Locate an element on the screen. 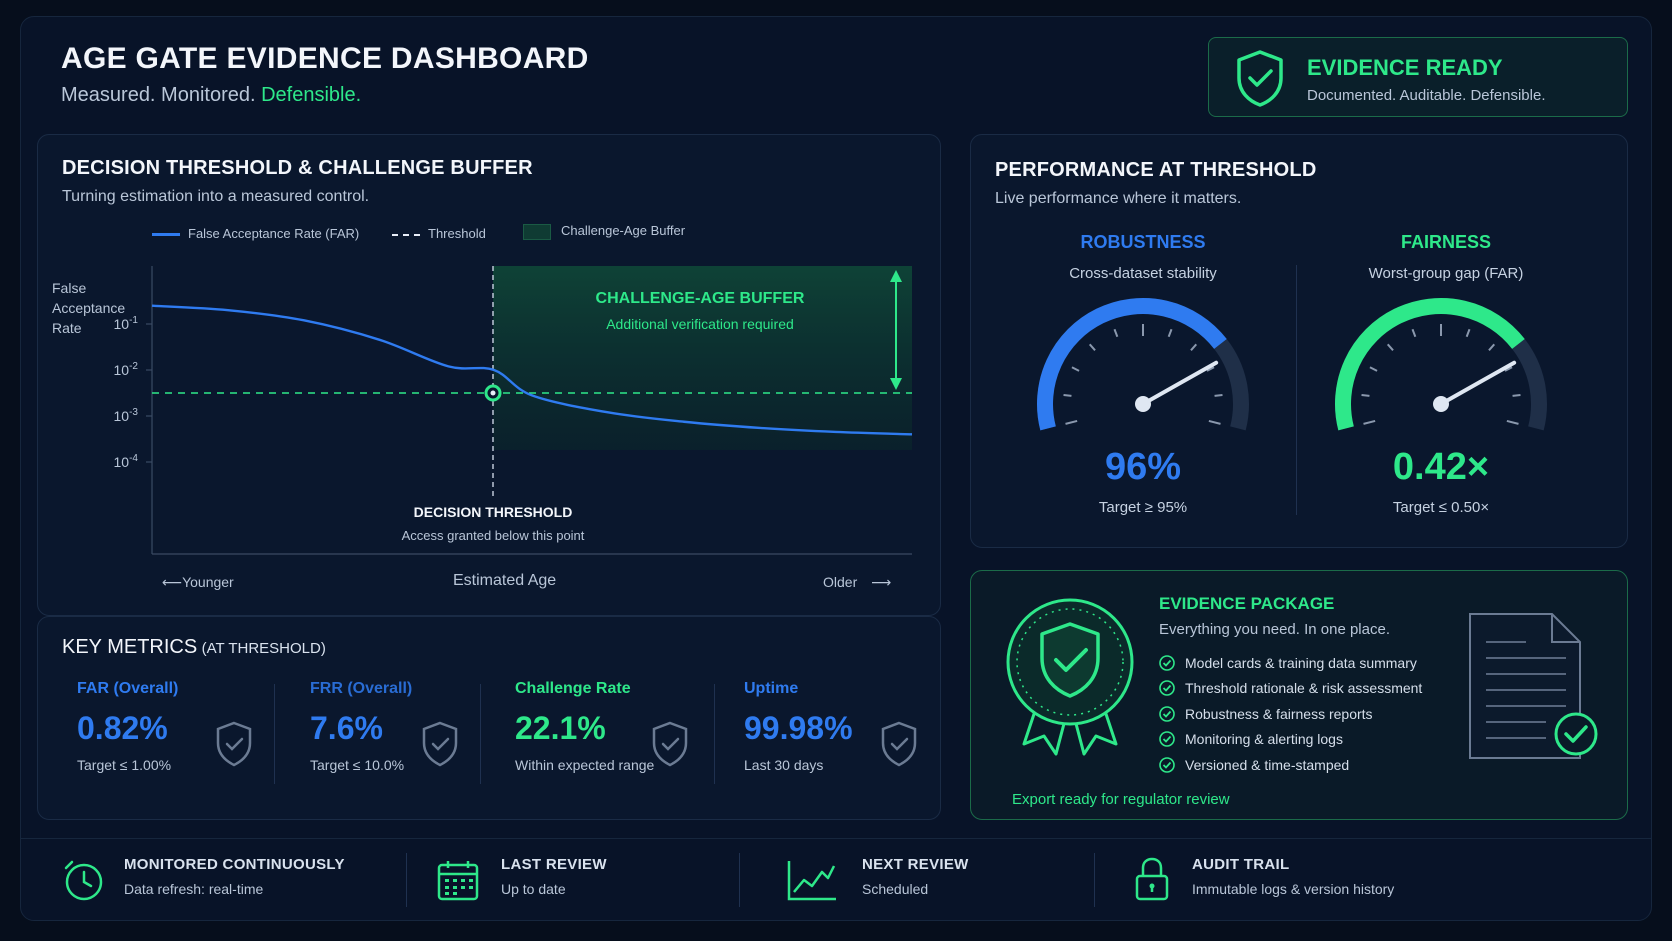  evidence-title: EVIDENCE PACKAGE is located at coordinates (1247, 603).